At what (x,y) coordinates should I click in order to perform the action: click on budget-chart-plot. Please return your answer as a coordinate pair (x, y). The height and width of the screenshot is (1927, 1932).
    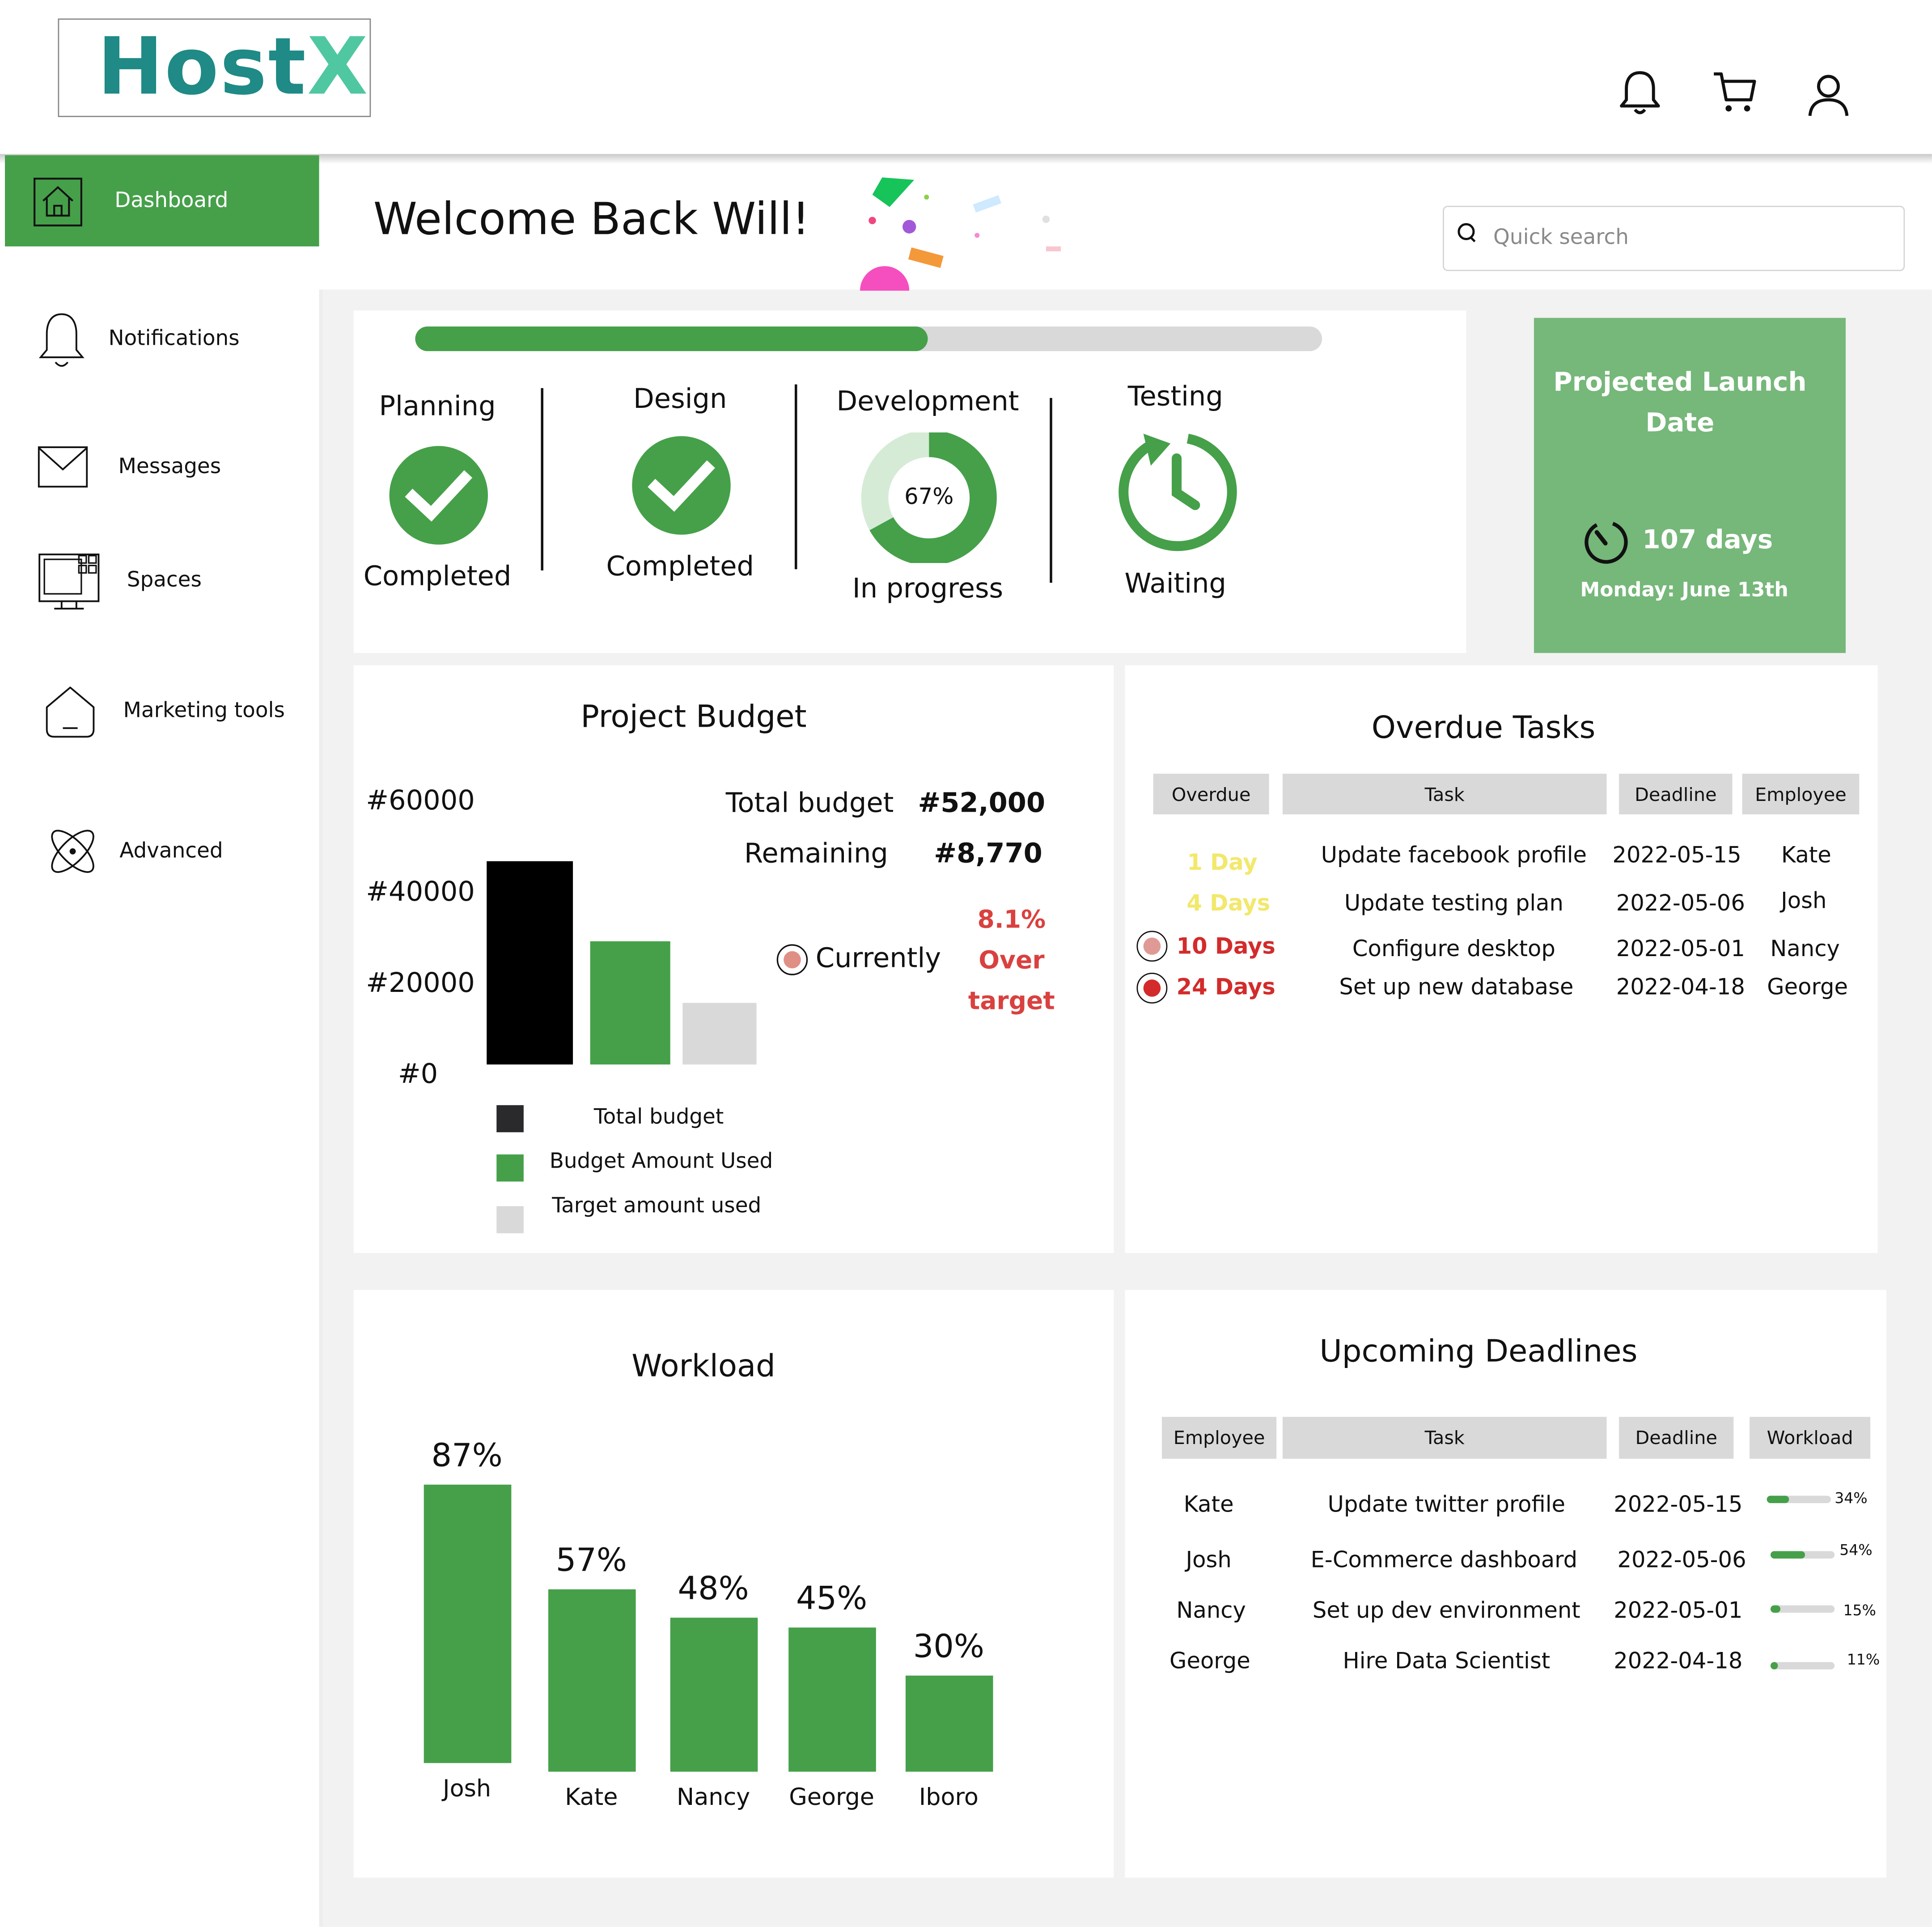
    Looking at the image, I should click on (625, 920).